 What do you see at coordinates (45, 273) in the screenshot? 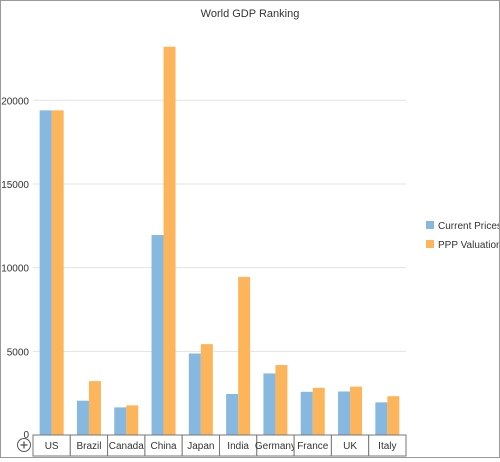
I see `bar-current-prices-us` at bounding box center [45, 273].